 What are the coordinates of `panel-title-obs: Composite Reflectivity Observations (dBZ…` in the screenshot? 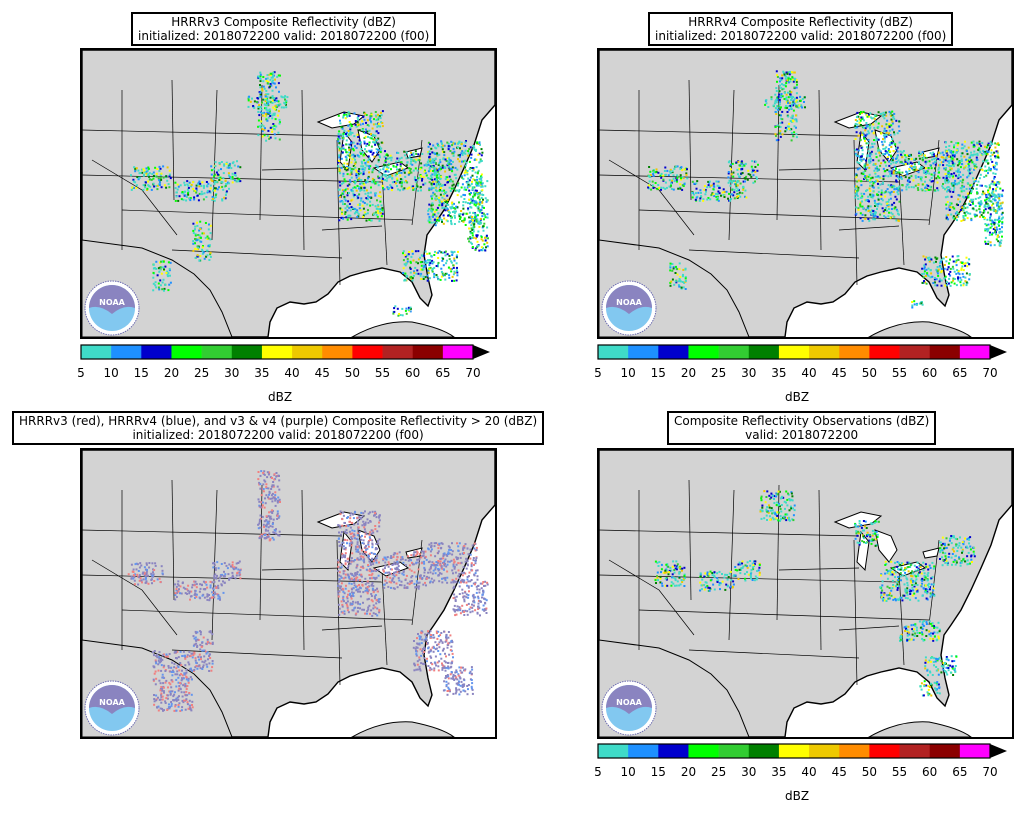 It's located at (802, 428).